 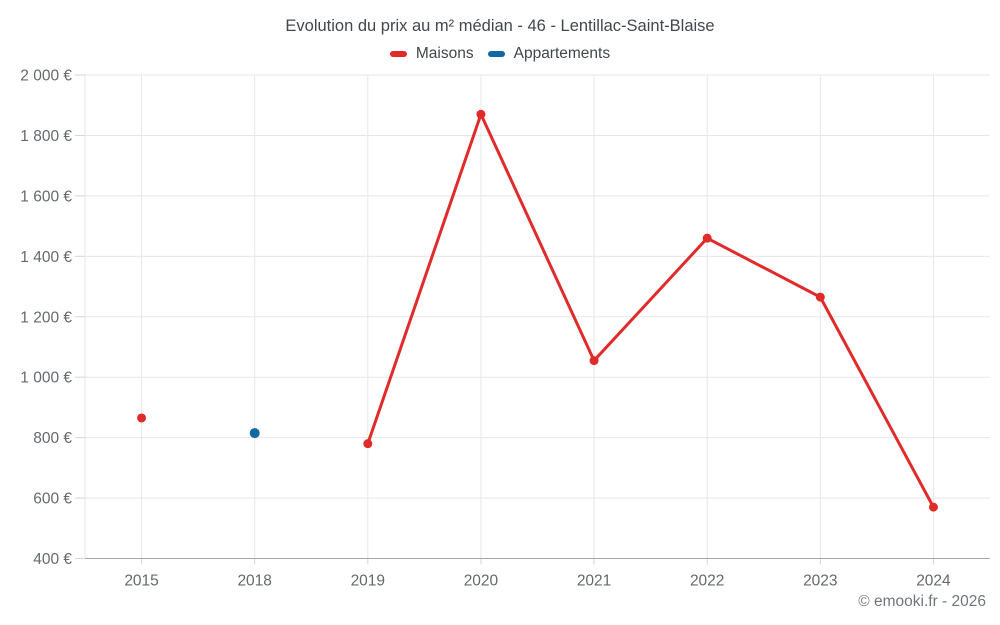 I want to click on y-axis-tick-label: 600 €, so click(x=52, y=499).